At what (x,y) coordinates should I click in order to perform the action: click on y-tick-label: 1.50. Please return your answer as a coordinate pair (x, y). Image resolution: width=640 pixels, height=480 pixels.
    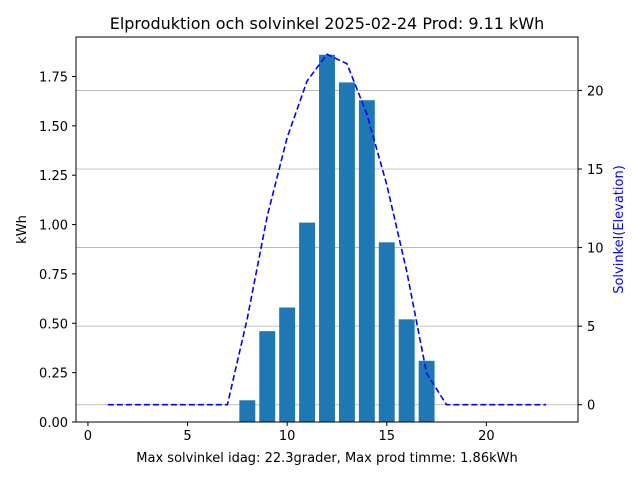
    Looking at the image, I should click on (53, 127).